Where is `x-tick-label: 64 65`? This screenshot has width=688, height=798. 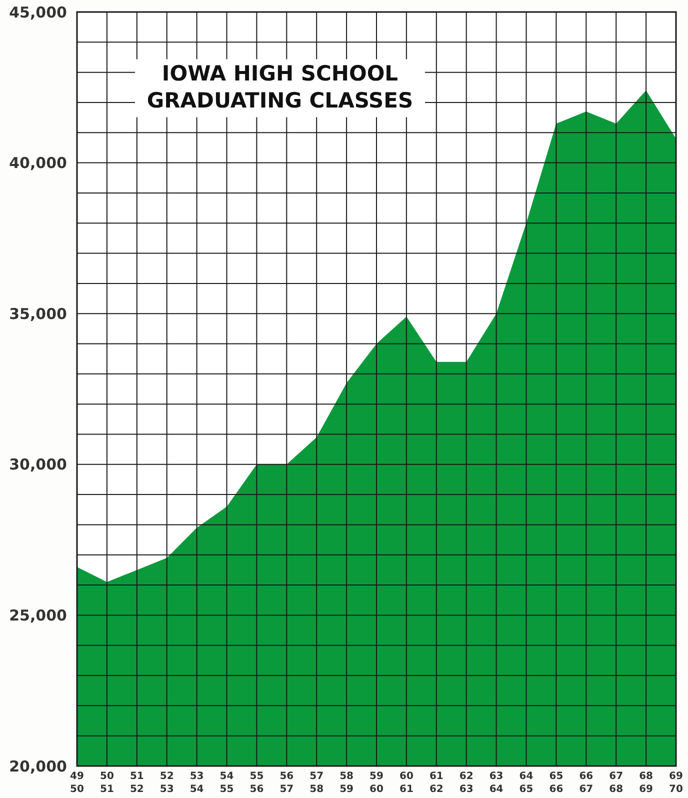 x-tick-label: 64 65 is located at coordinates (526, 783).